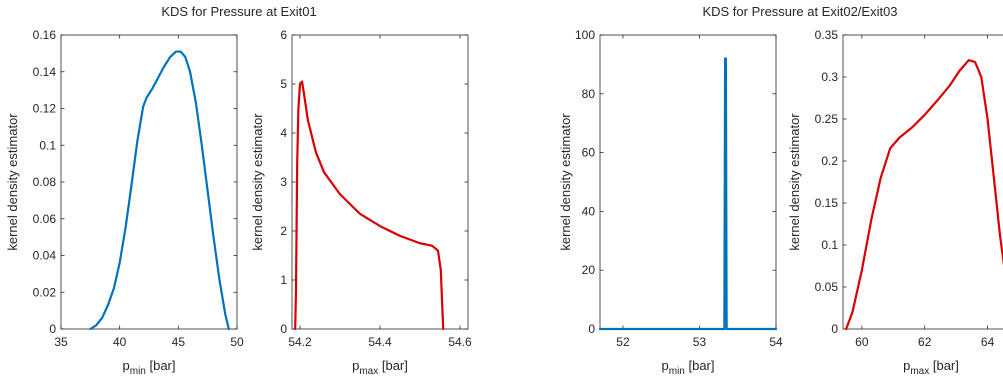  I want to click on y-tick-label: 0.15, so click(827, 203).